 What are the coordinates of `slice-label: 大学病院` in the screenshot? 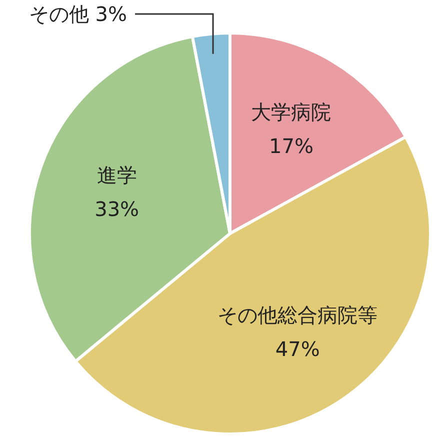 It's located at (291, 112).